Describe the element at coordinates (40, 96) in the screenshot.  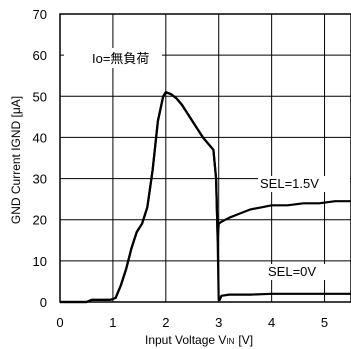
I see `y-tick-label: 50` at that location.